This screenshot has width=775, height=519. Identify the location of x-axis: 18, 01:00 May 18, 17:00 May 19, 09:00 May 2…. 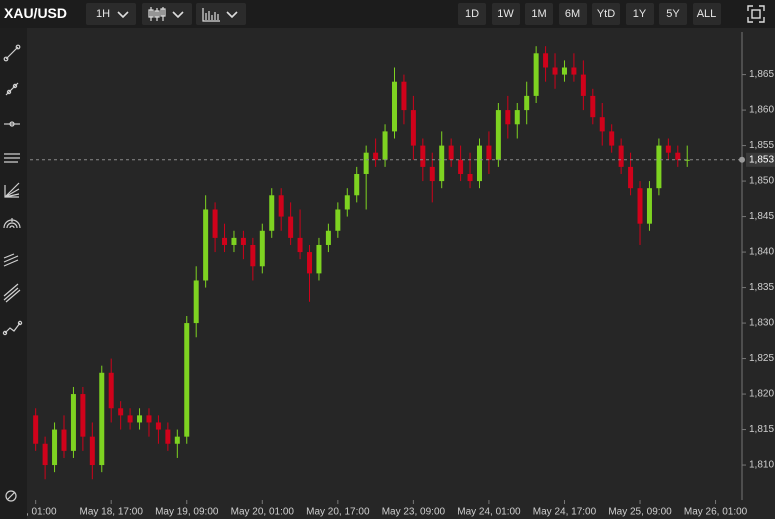
(387, 509).